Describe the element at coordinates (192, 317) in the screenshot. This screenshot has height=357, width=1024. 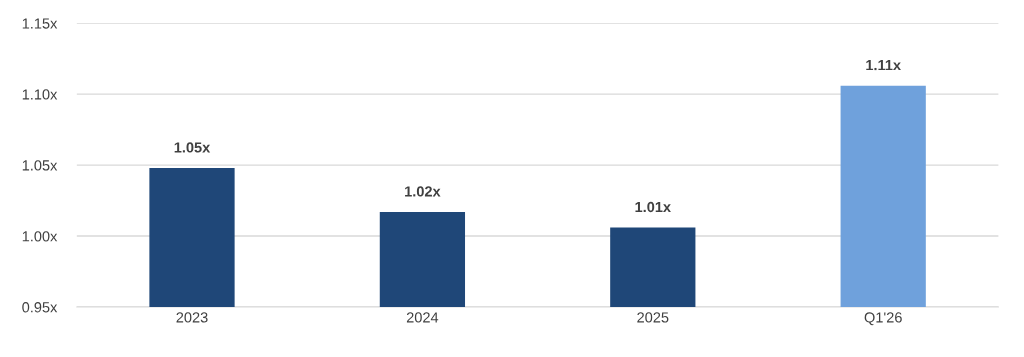
I see `x-tick-label: 2023` at that location.